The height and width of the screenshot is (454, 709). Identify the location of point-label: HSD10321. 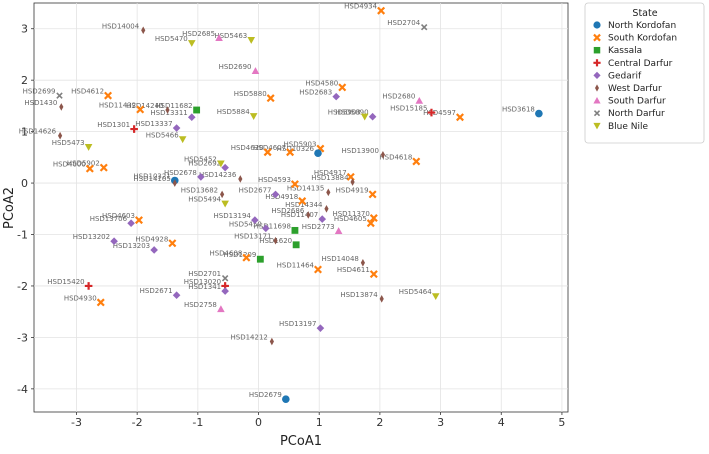
(151, 176).